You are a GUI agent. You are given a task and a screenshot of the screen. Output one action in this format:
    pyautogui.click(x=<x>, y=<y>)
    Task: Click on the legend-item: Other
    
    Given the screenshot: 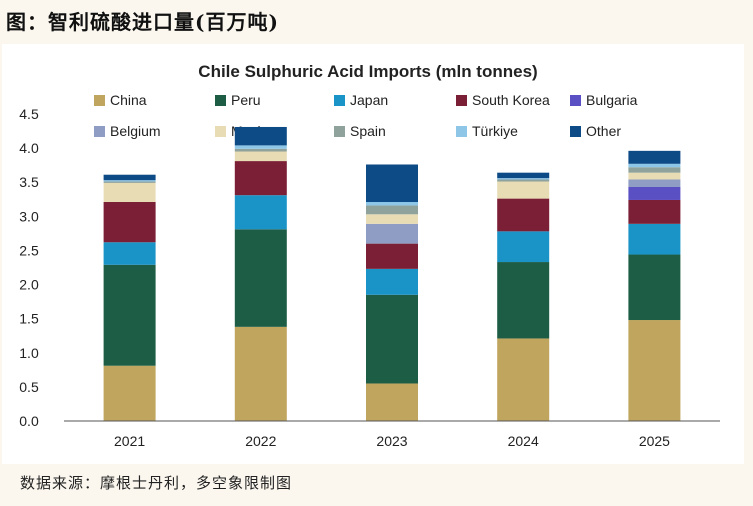 What is the action you would take?
    pyautogui.click(x=595, y=131)
    